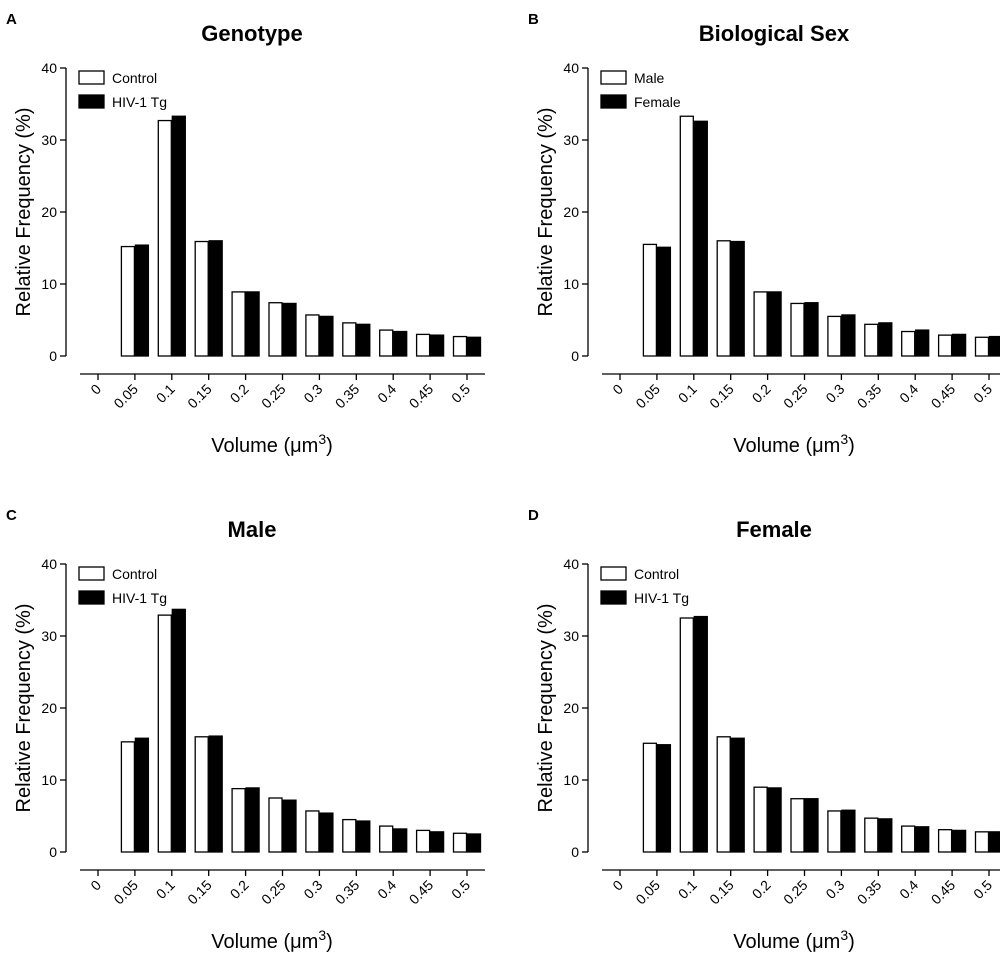 The width and height of the screenshot is (1000, 957). What do you see at coordinates (657, 102) in the screenshot?
I see `legend-label: Female` at bounding box center [657, 102].